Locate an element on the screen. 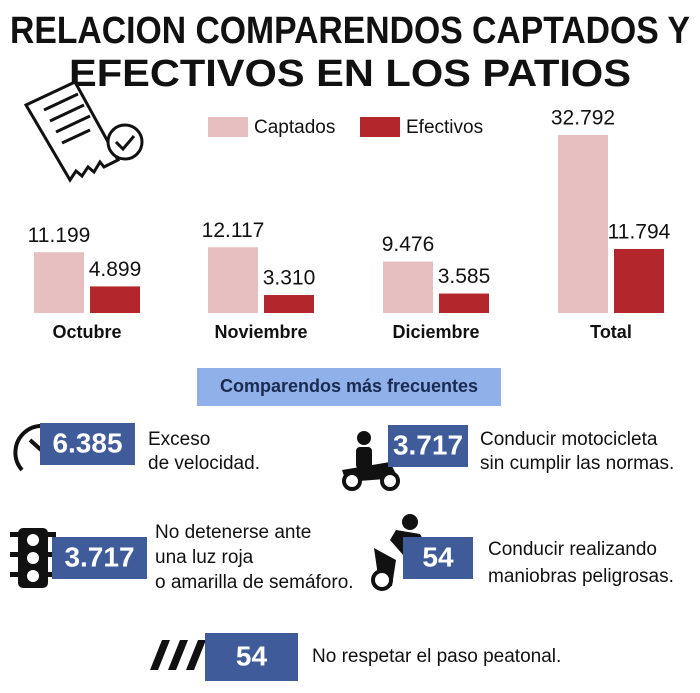 The height and width of the screenshot is (693, 700). legend-label: Efectivos is located at coordinates (444, 127).